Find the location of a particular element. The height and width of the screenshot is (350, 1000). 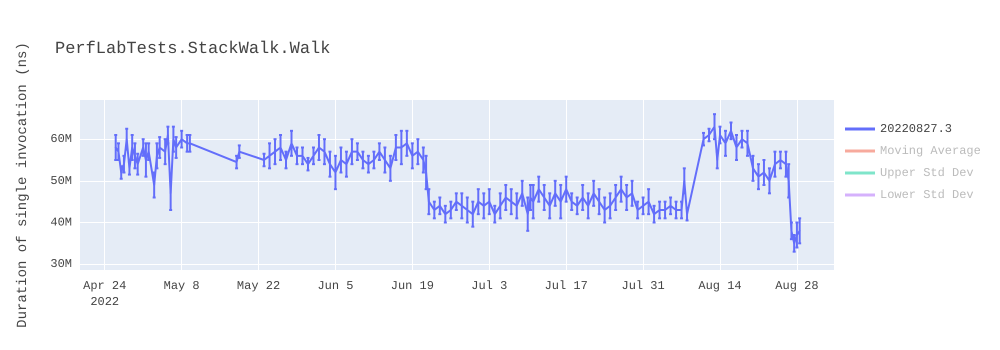

y-axis-title: Duration of single invocation (ns) is located at coordinates (23, 185).